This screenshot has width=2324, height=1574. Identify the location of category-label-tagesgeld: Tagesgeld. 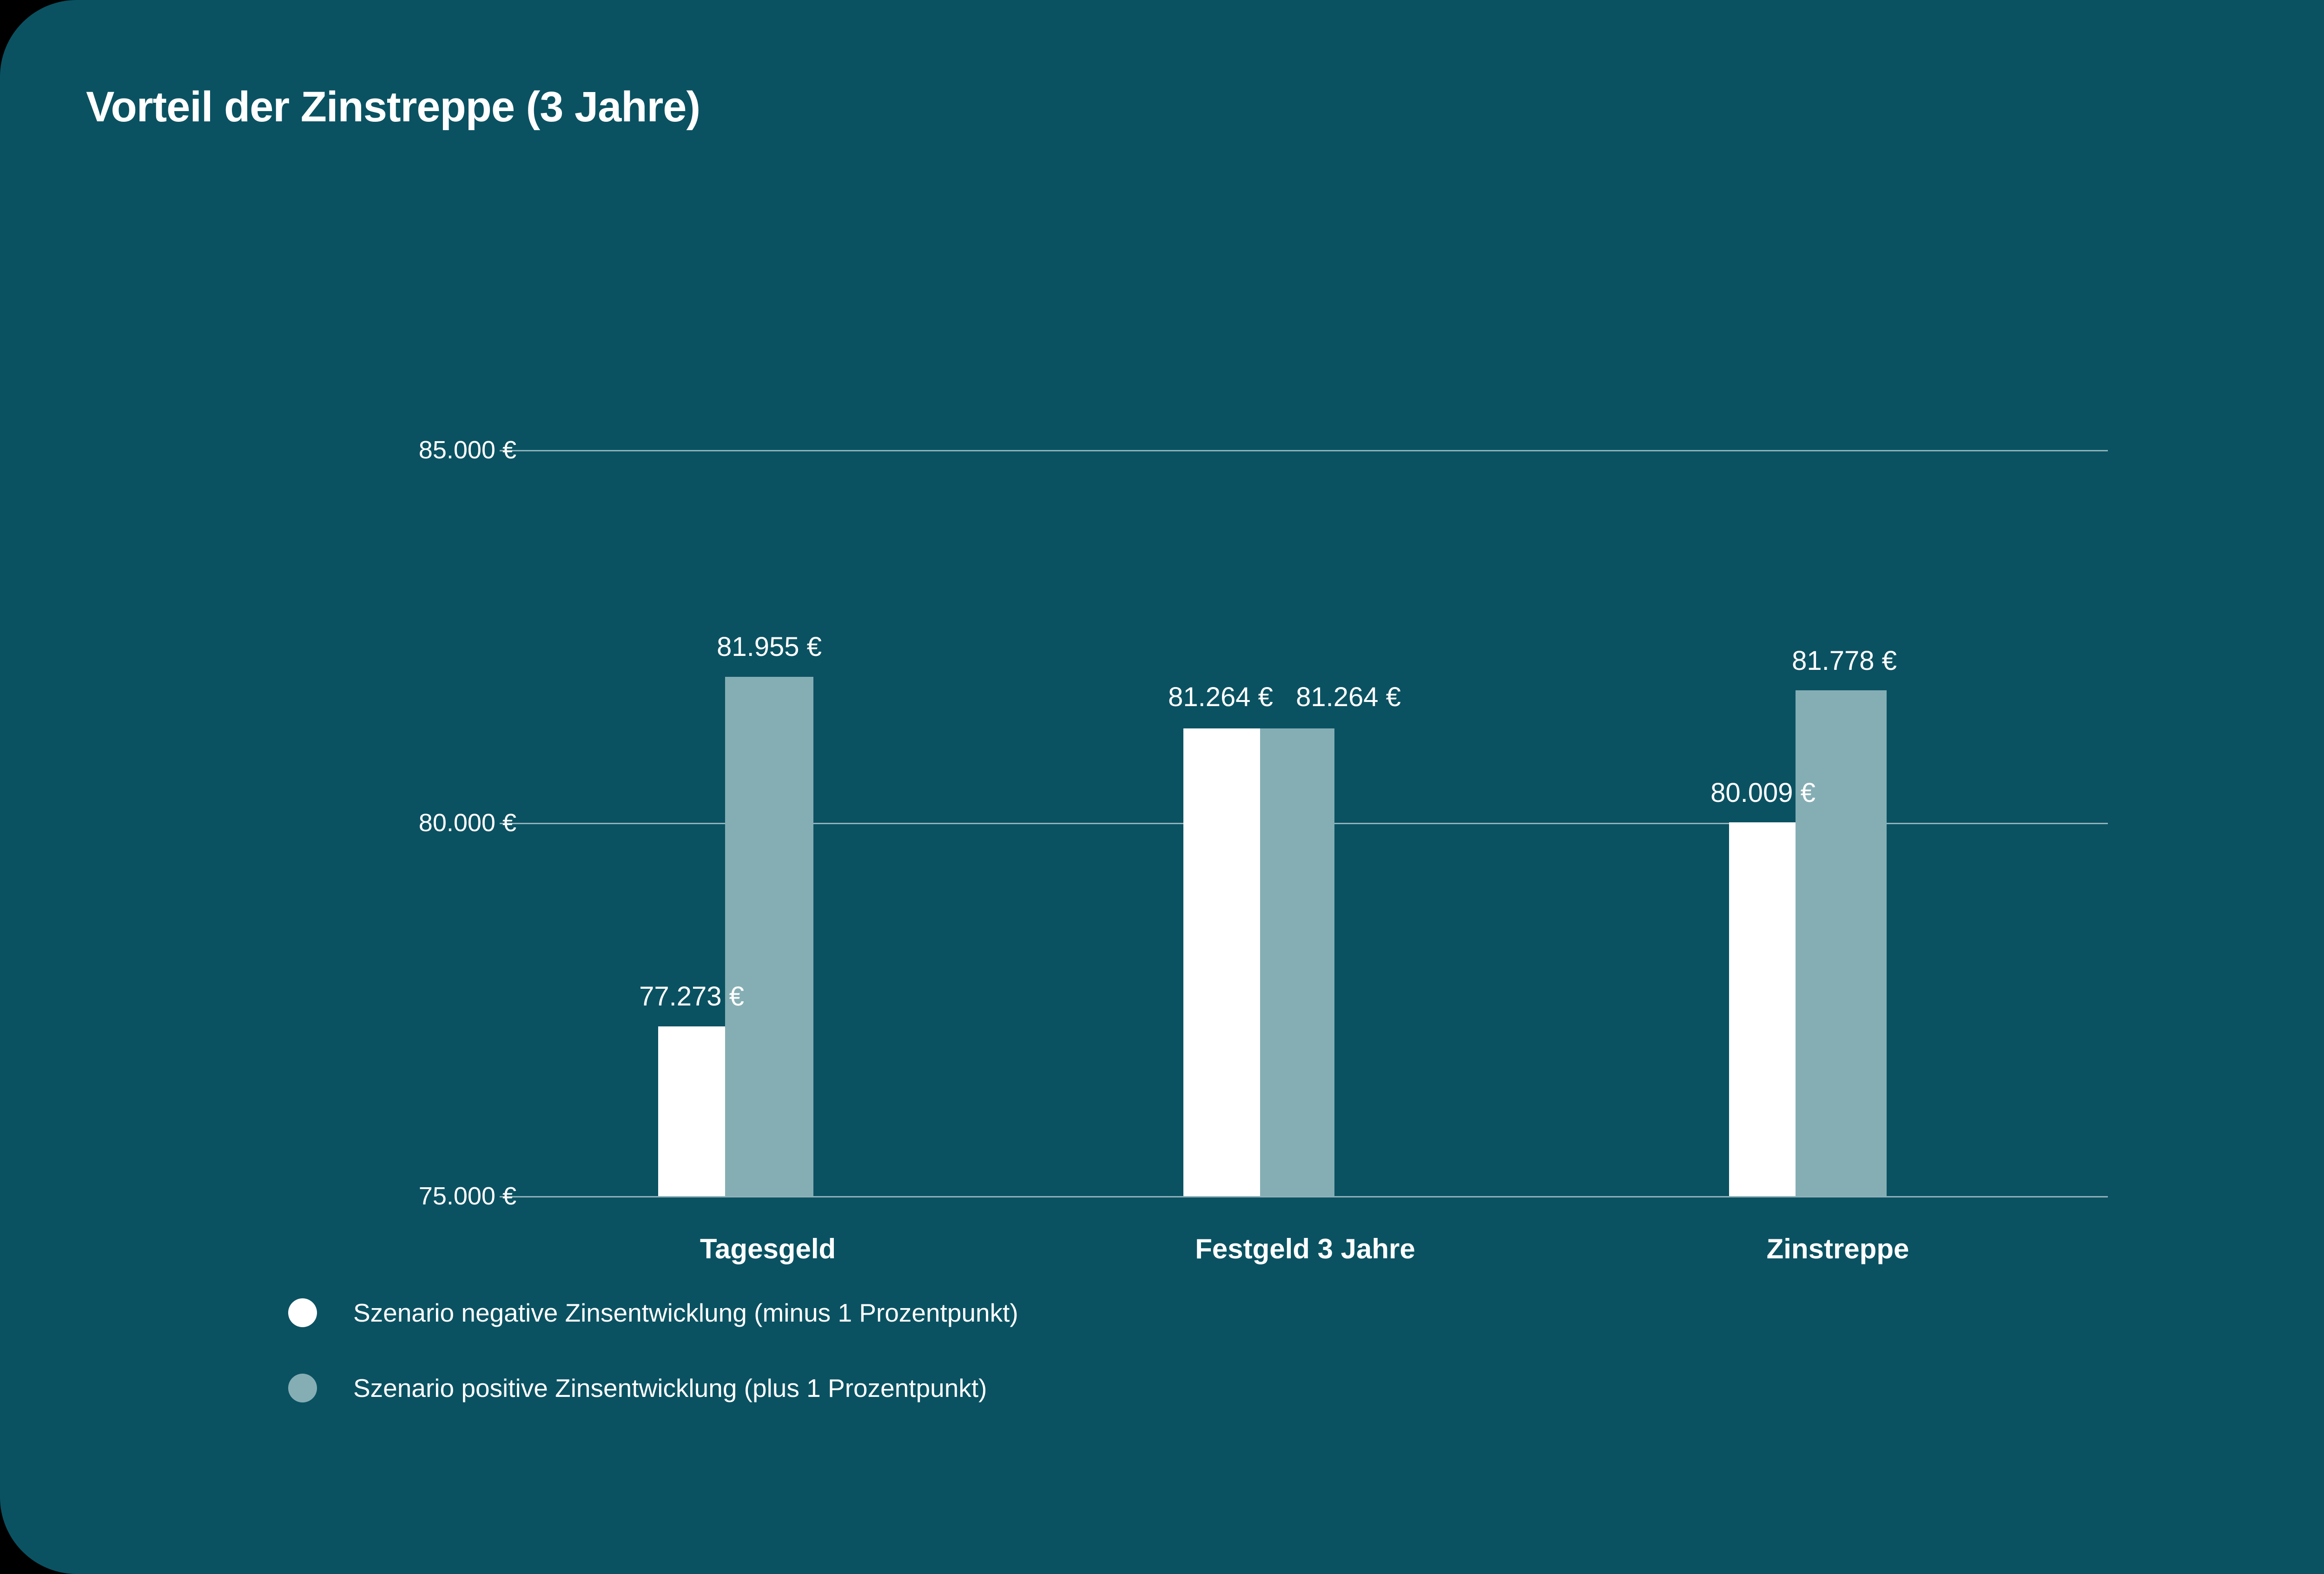
(768, 1248).